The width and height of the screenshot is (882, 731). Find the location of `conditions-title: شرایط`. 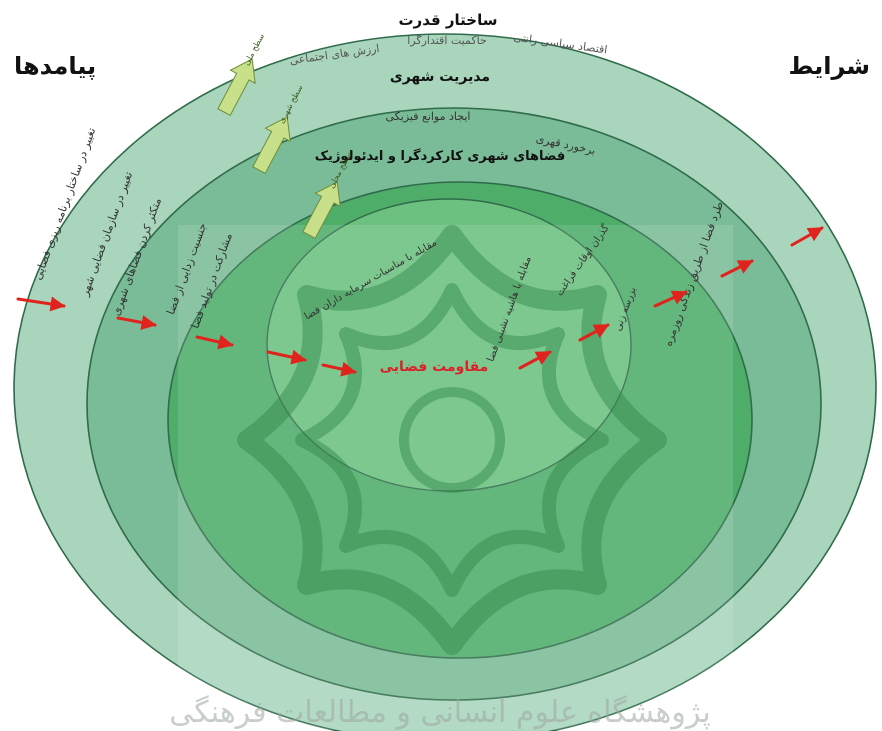

conditions-title: شرایط is located at coordinates (829, 66).